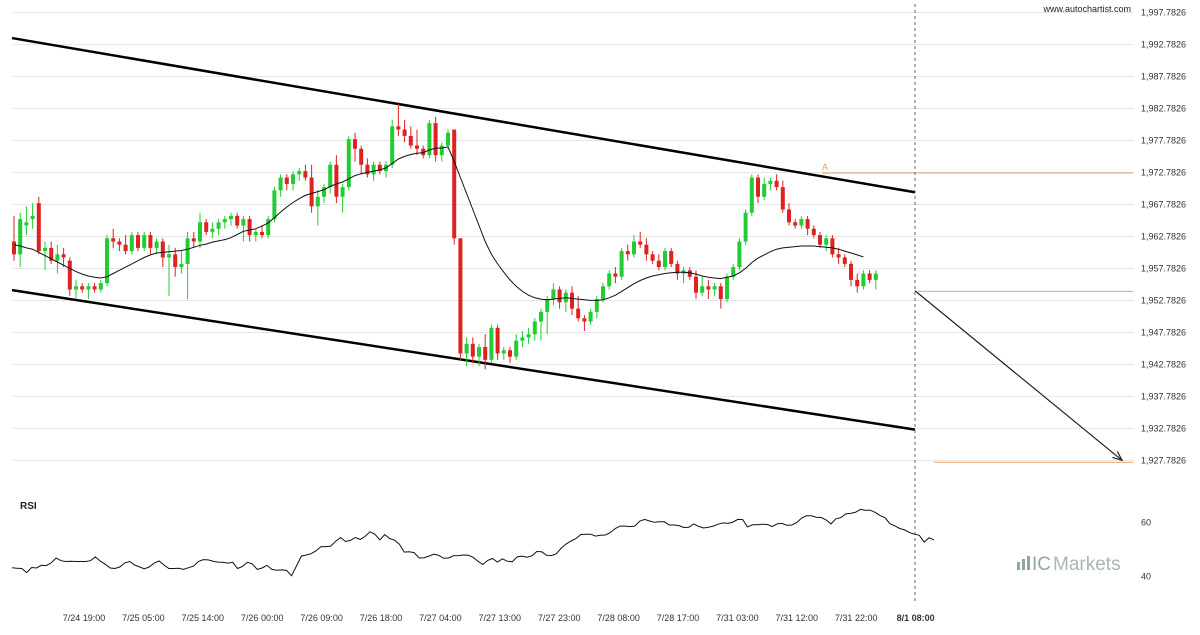  What do you see at coordinates (1163, 364) in the screenshot?
I see `price-tick-label: 1,942.7826` at bounding box center [1163, 364].